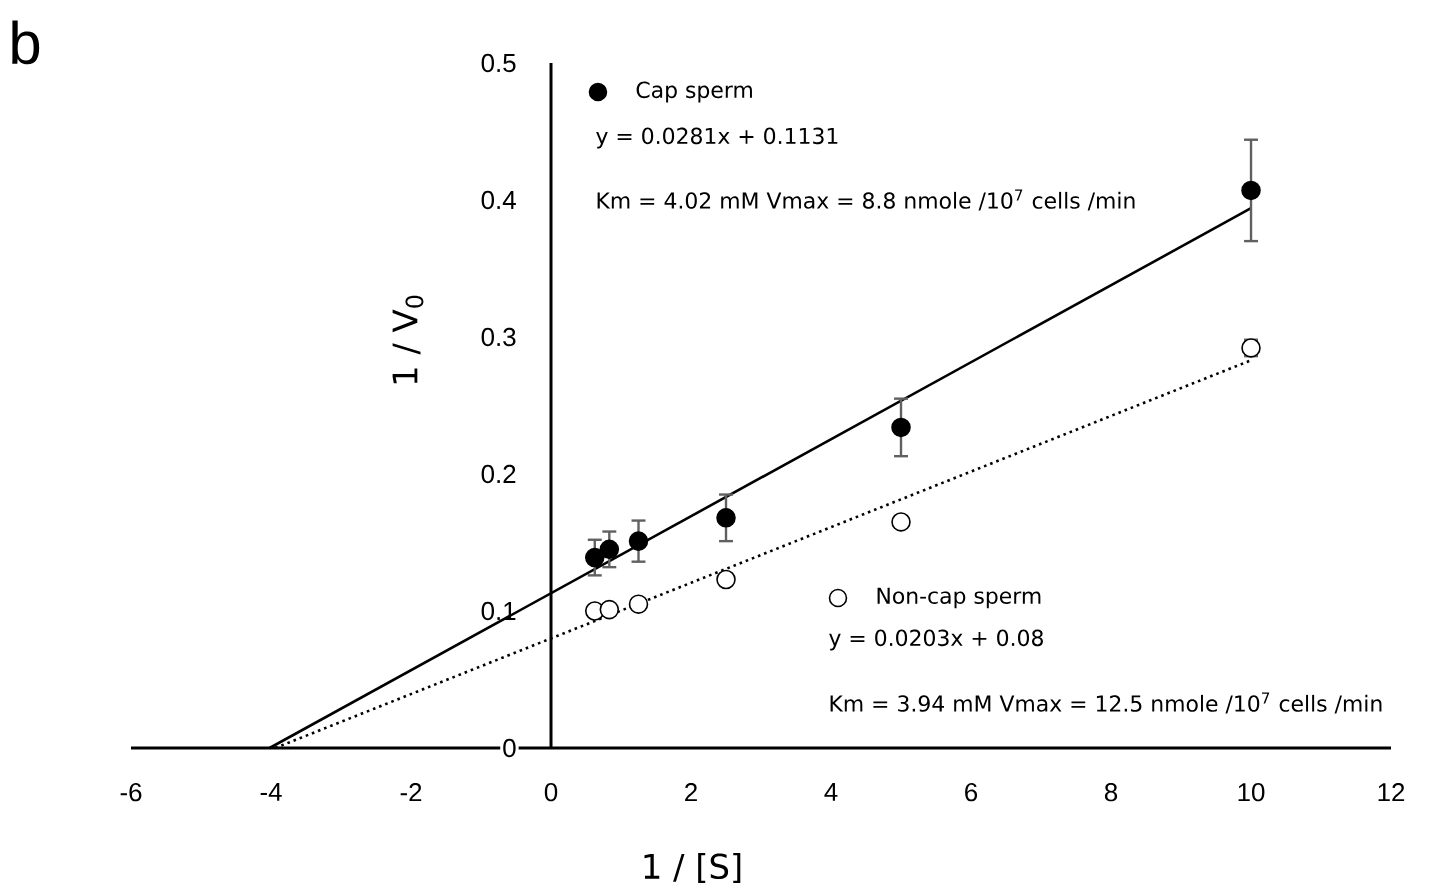 Image resolution: width=1449 pixels, height=894 pixels. I want to click on x-tick-label: 2, so click(691, 792).